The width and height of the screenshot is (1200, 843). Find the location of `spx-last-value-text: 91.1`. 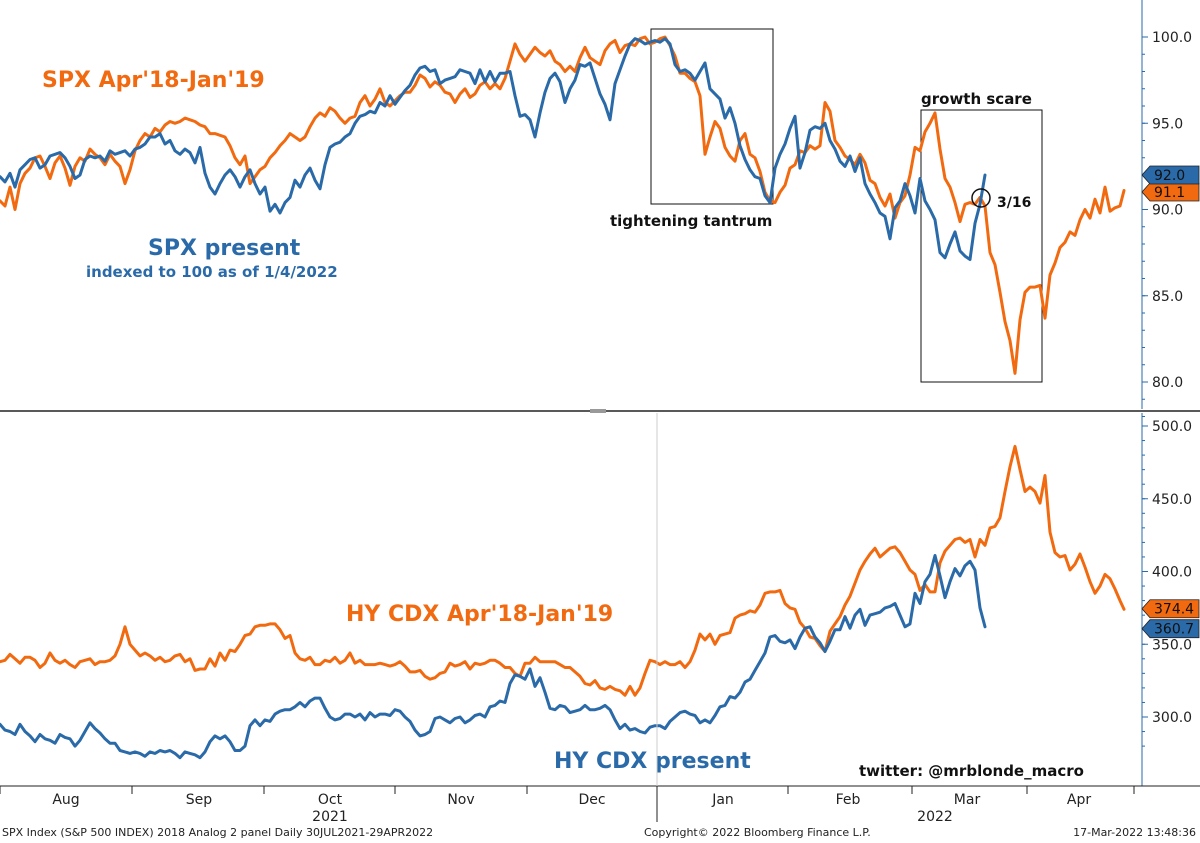

spx-last-value-text: 91.1 is located at coordinates (1169, 193).